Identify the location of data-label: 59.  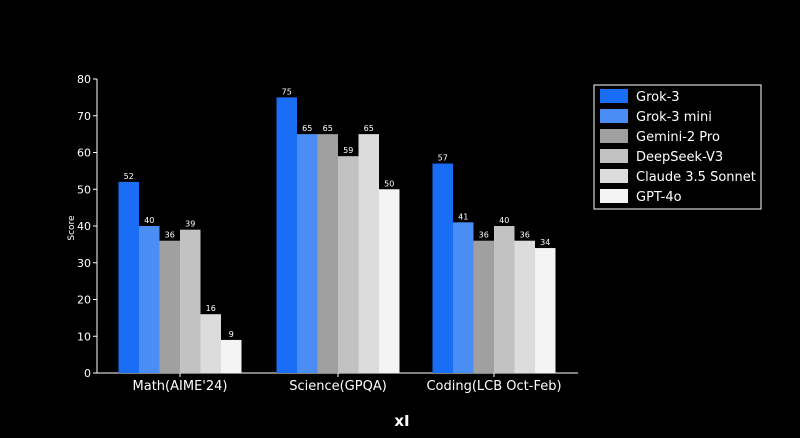
(348, 150).